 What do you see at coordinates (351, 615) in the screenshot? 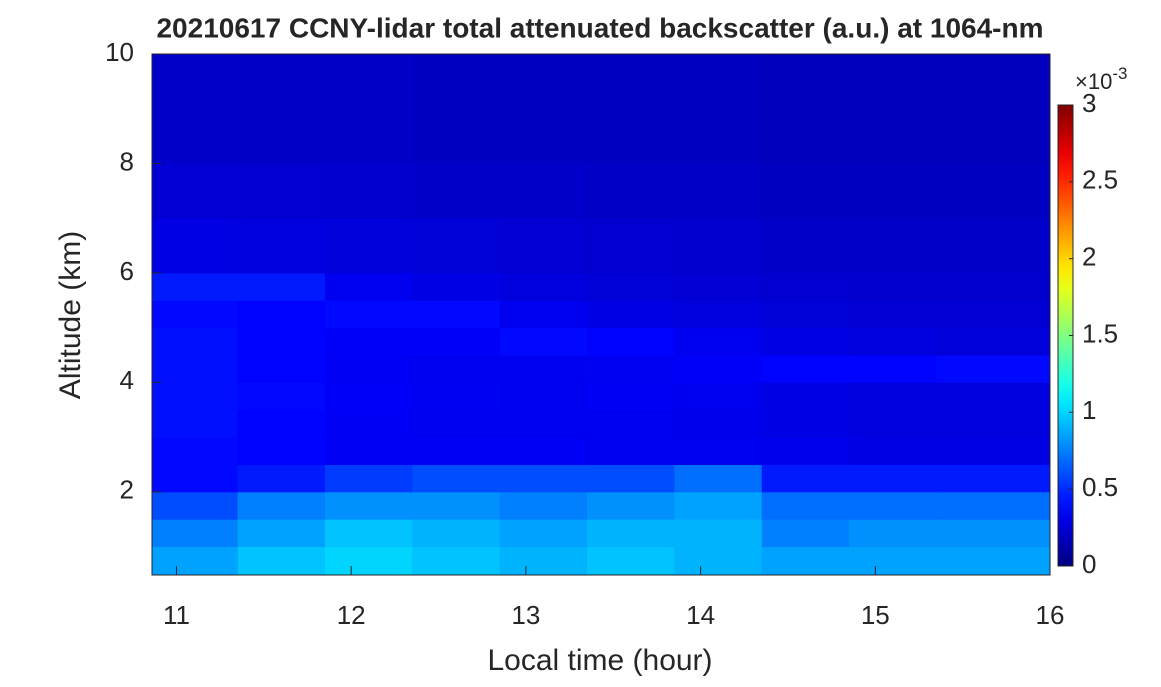
I see `x-tick-label: 12` at bounding box center [351, 615].